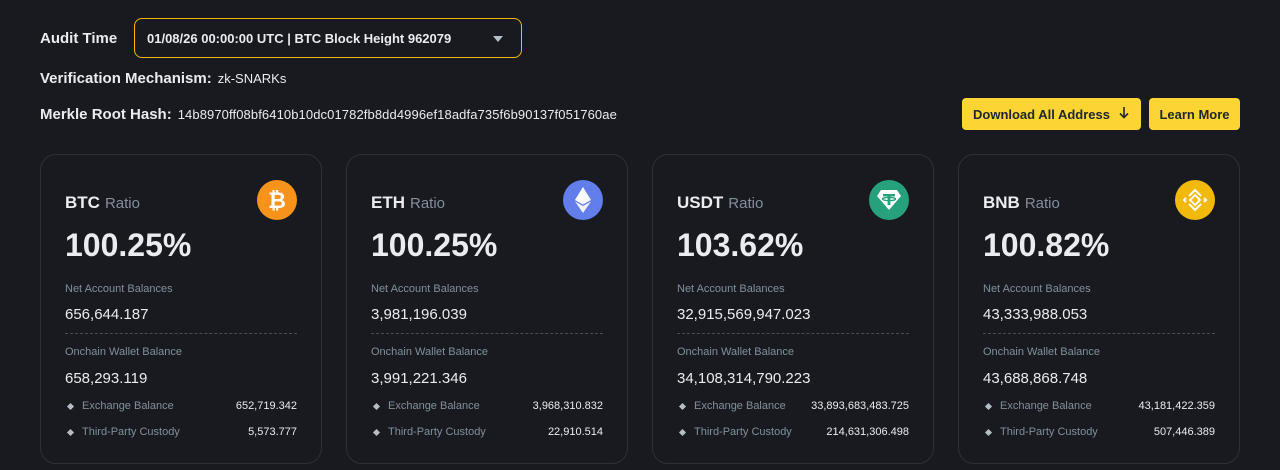  Describe the element at coordinates (1099, 406) in the screenshot. I see `exchange-balance-row: Exchange Balance 43,181,422.359` at that location.